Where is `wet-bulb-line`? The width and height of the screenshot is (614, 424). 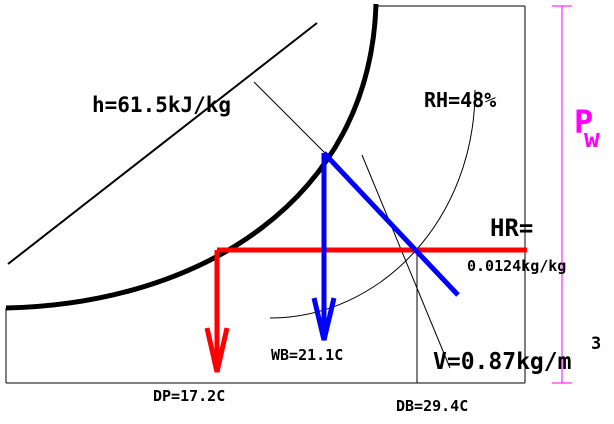
wet-bulb-line is located at coordinates (391, 224).